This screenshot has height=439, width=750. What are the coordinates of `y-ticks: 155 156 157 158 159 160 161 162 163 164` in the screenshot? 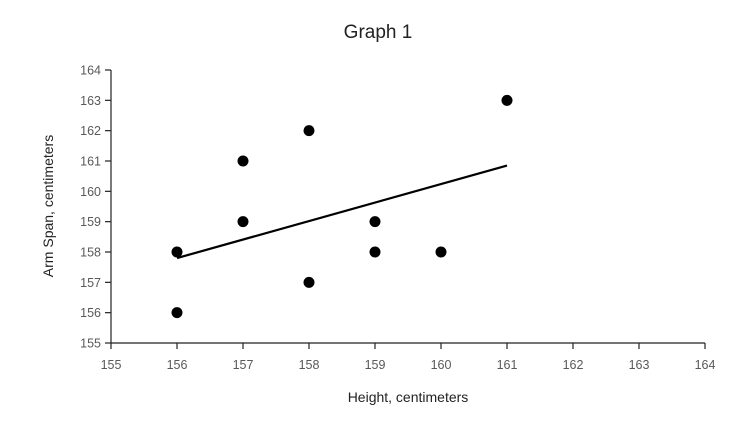 It's located at (95, 207).